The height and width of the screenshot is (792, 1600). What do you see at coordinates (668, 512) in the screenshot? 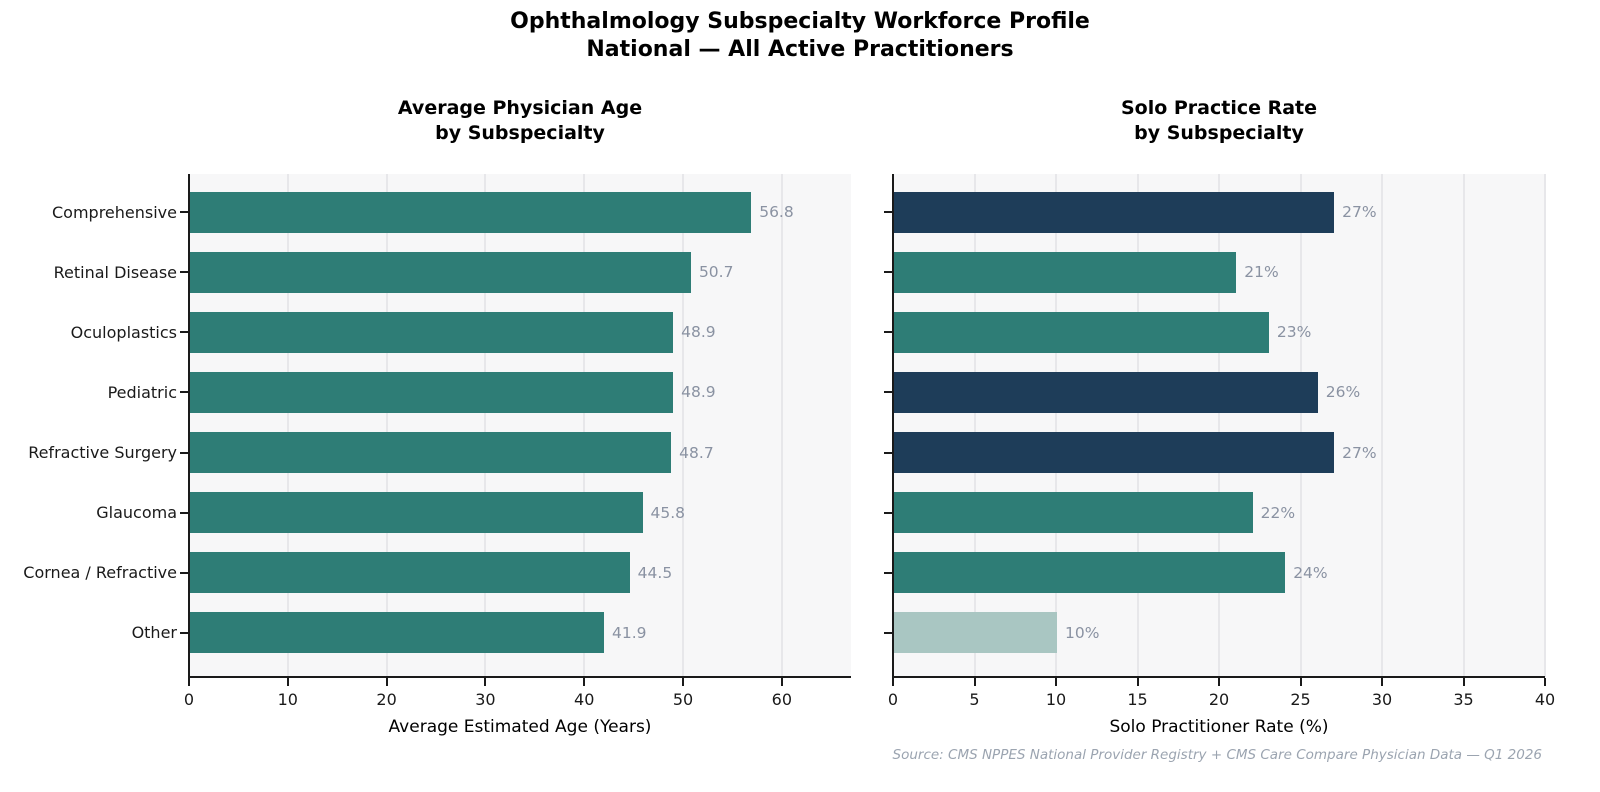
I see `bar-value-label: 45.8` at bounding box center [668, 512].